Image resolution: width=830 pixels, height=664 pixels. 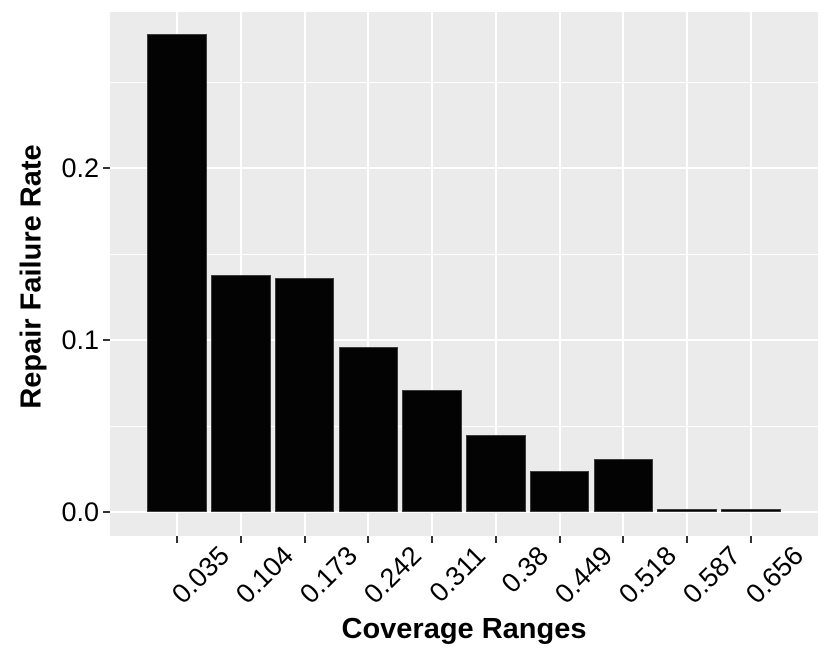 I want to click on x-tick-label: 0.242, so click(x=392, y=575).